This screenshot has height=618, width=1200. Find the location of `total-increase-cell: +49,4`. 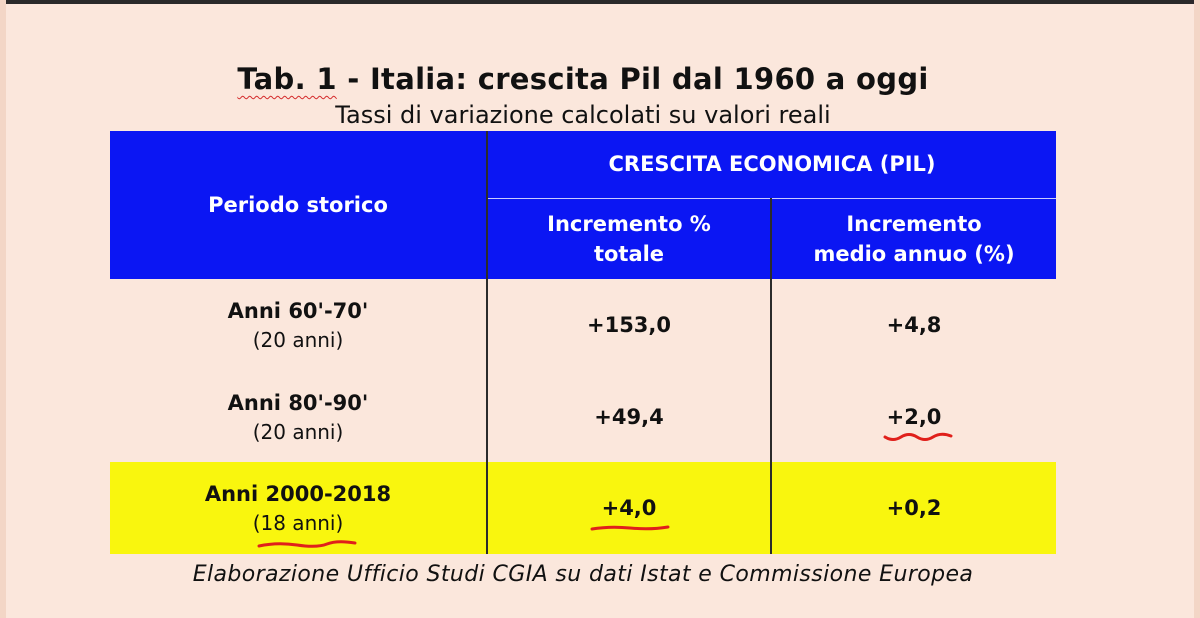

total-increase-cell: +49,4 is located at coordinates (628, 416).